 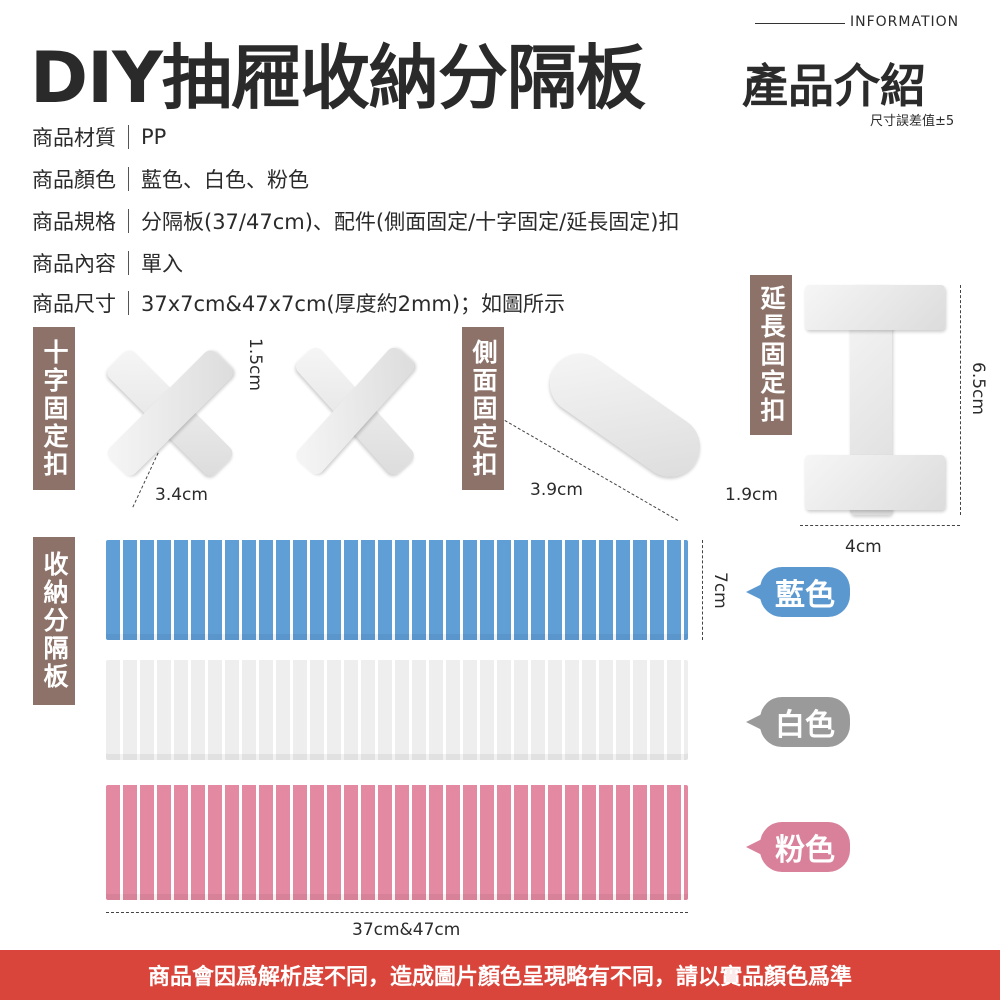 What do you see at coordinates (800, 23) in the screenshot?
I see `info-divider-line` at bounding box center [800, 23].